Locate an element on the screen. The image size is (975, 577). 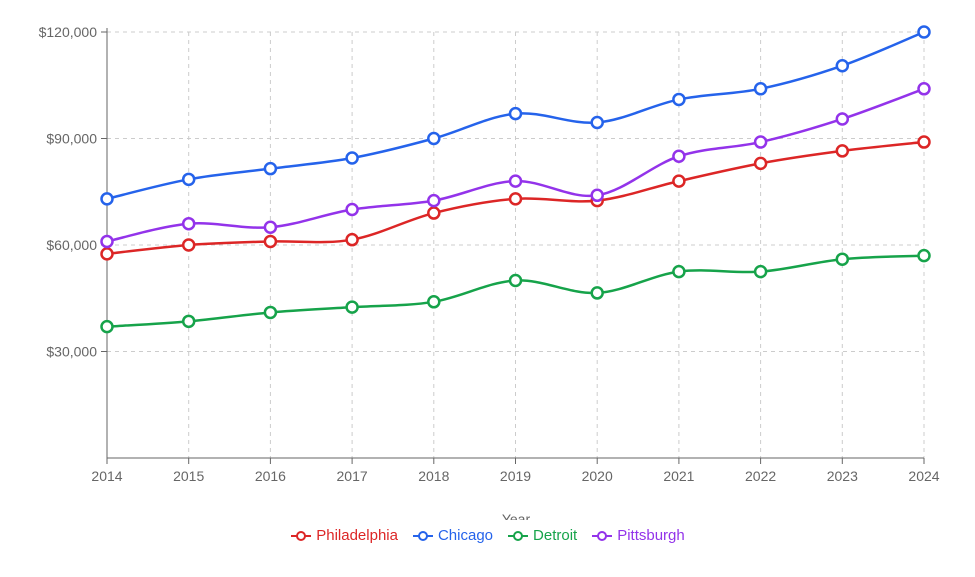
x-tick-label: 2014 is located at coordinates (106, 476).